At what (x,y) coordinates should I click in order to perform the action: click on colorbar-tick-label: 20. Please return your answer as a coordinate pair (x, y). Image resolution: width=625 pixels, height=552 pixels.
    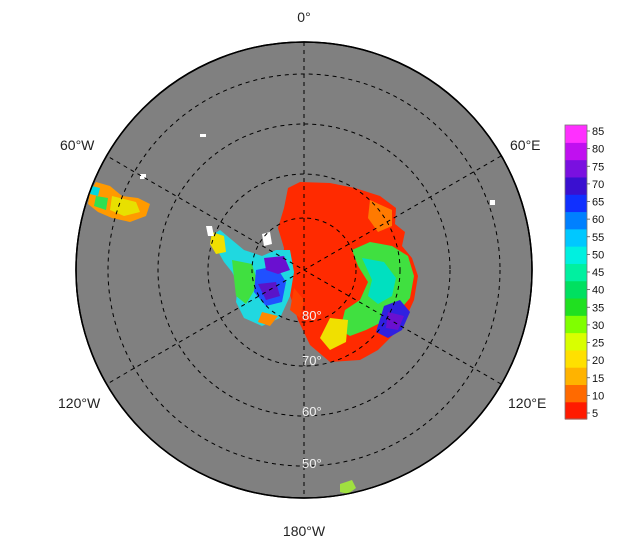
    Looking at the image, I should click on (598, 361).